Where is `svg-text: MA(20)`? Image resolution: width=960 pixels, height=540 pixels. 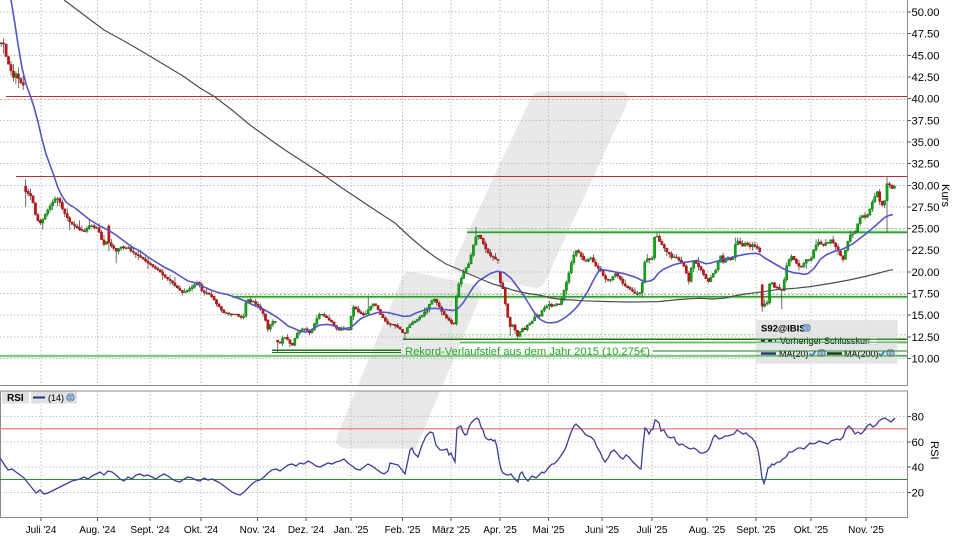
svg-text: MA(20) is located at coordinates (794, 354).